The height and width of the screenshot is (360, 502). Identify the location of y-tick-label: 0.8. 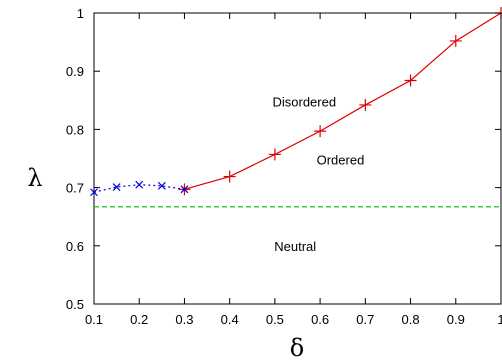
(75, 129).